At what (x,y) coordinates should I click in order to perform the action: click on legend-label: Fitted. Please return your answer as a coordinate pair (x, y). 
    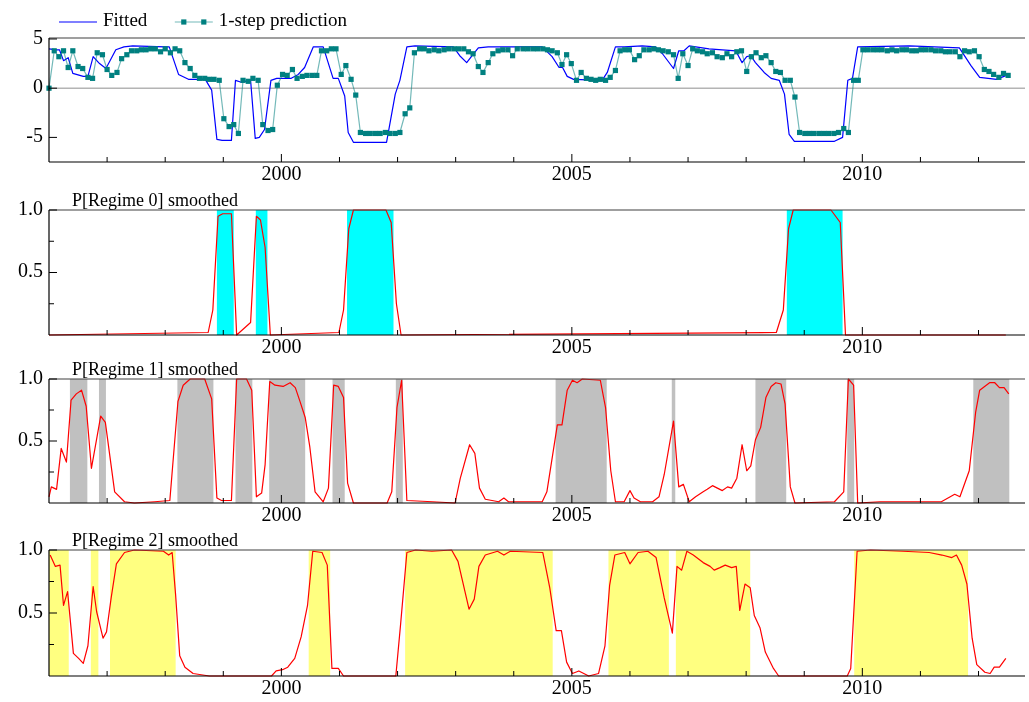
    Looking at the image, I should click on (125, 20).